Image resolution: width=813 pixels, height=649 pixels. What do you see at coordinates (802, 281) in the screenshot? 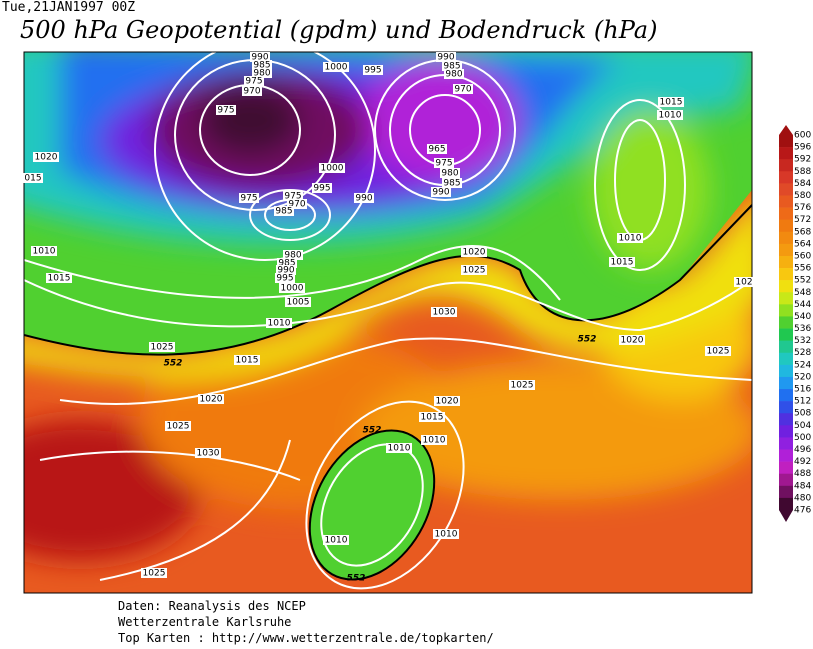
I see `colorbar-label: 552` at bounding box center [802, 281].